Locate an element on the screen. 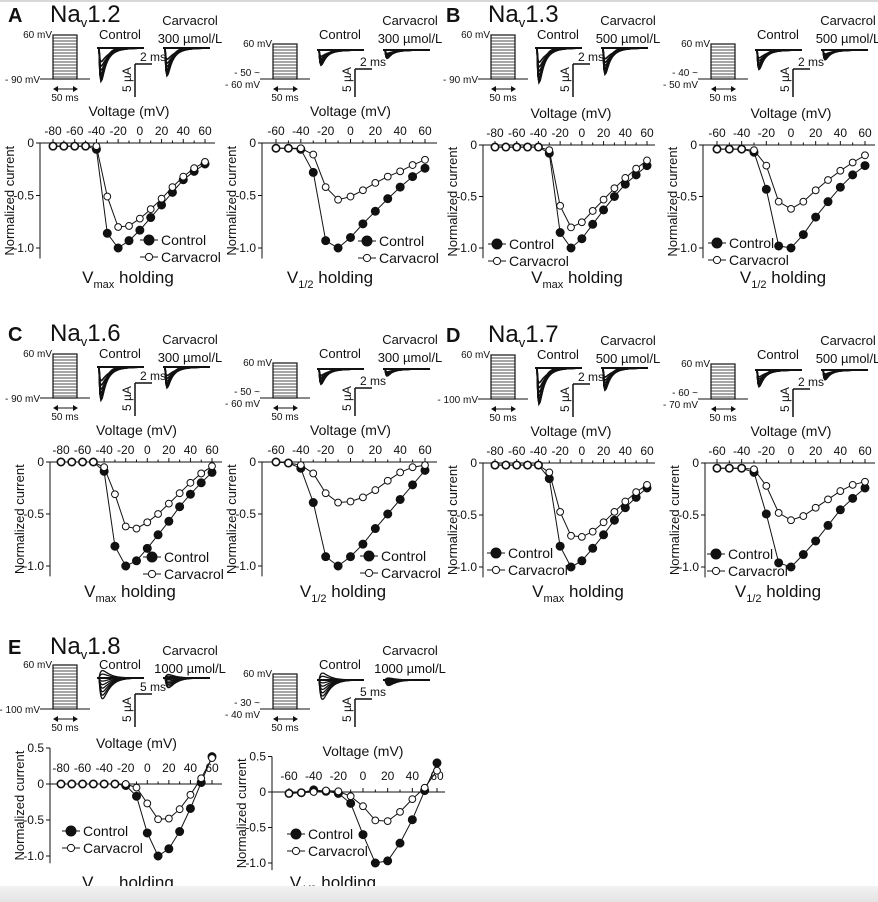  x-tick-label: -20 is located at coordinates (767, 133).